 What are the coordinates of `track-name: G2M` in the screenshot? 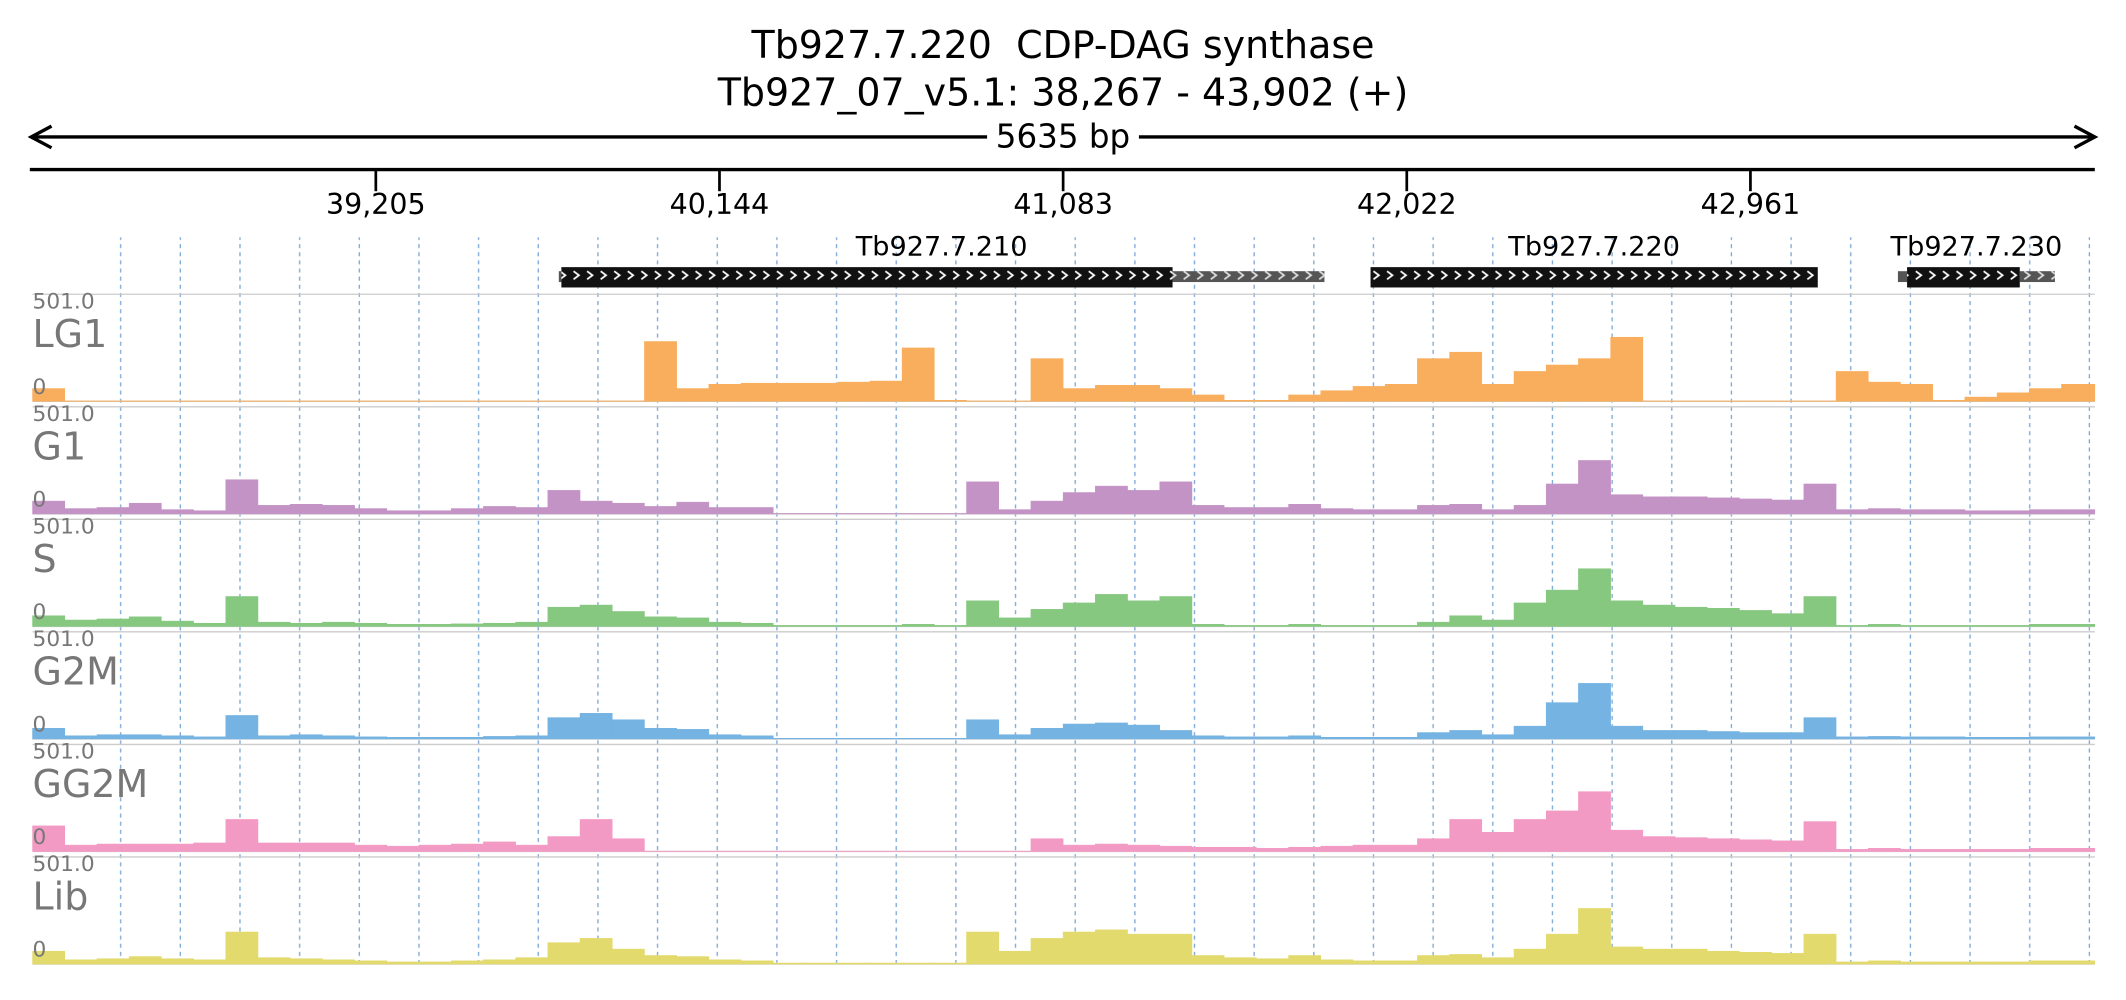 It's located at (76, 671).